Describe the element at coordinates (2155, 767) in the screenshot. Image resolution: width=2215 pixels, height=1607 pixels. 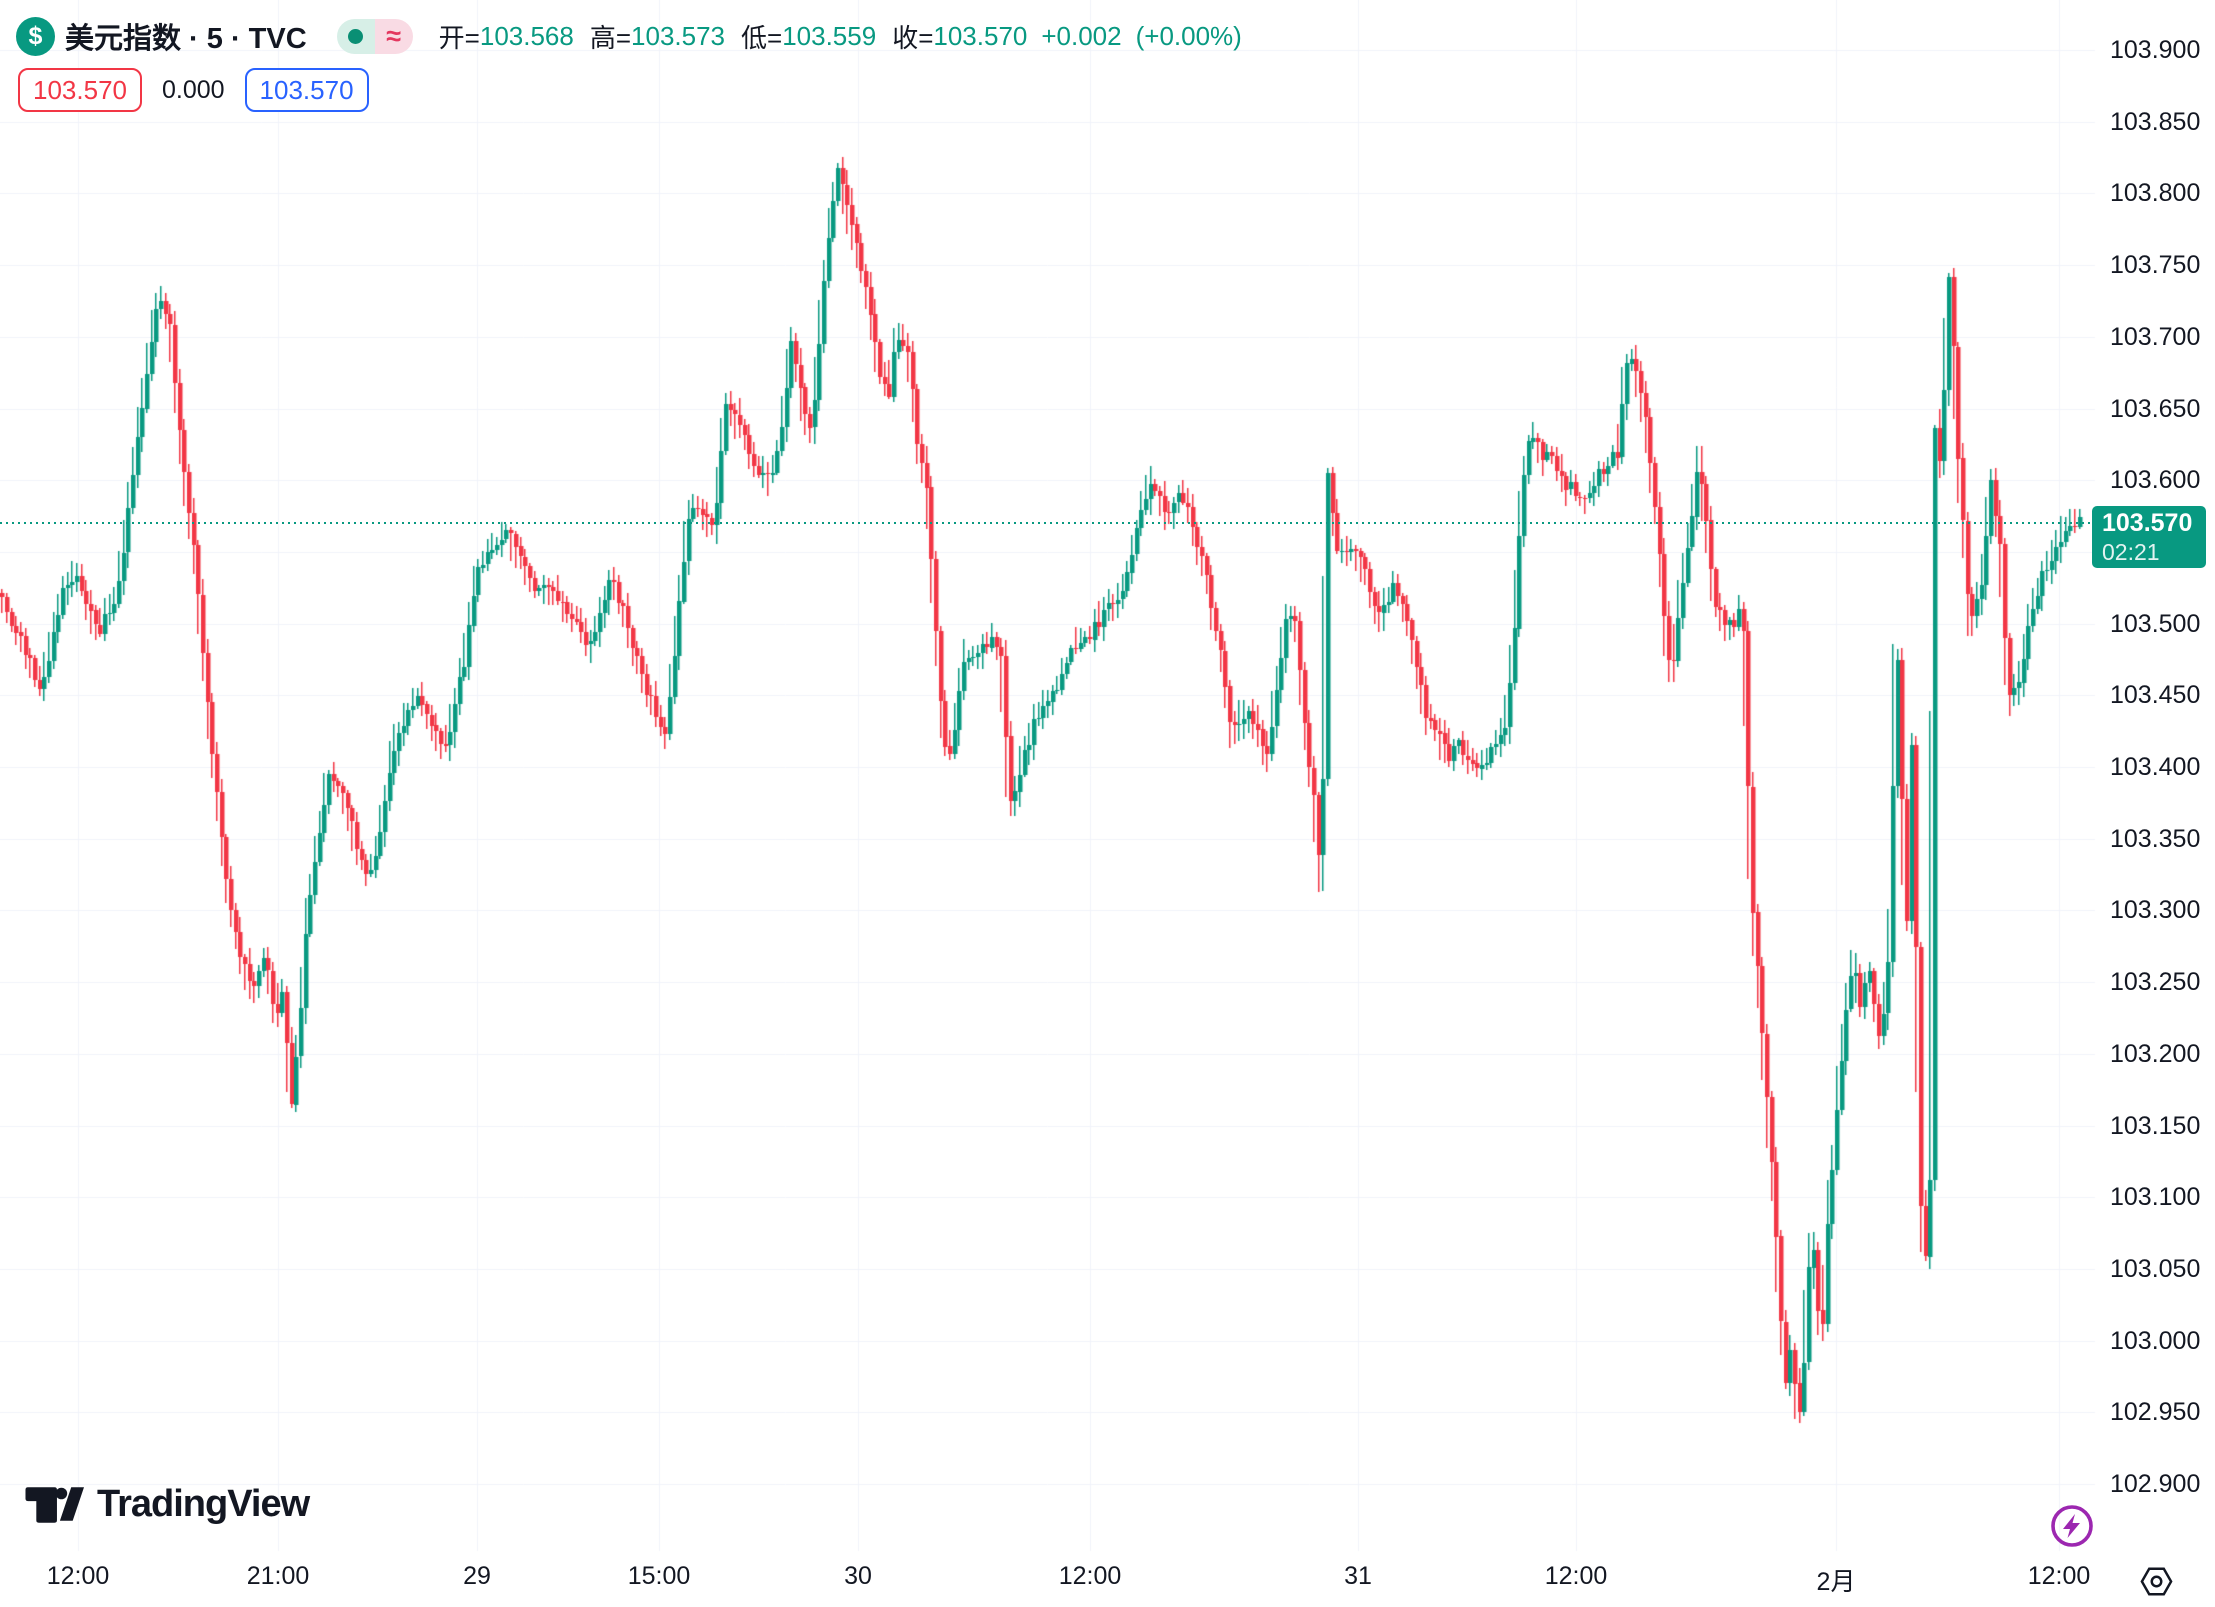
I see `price-tick-label: 103.400` at that location.